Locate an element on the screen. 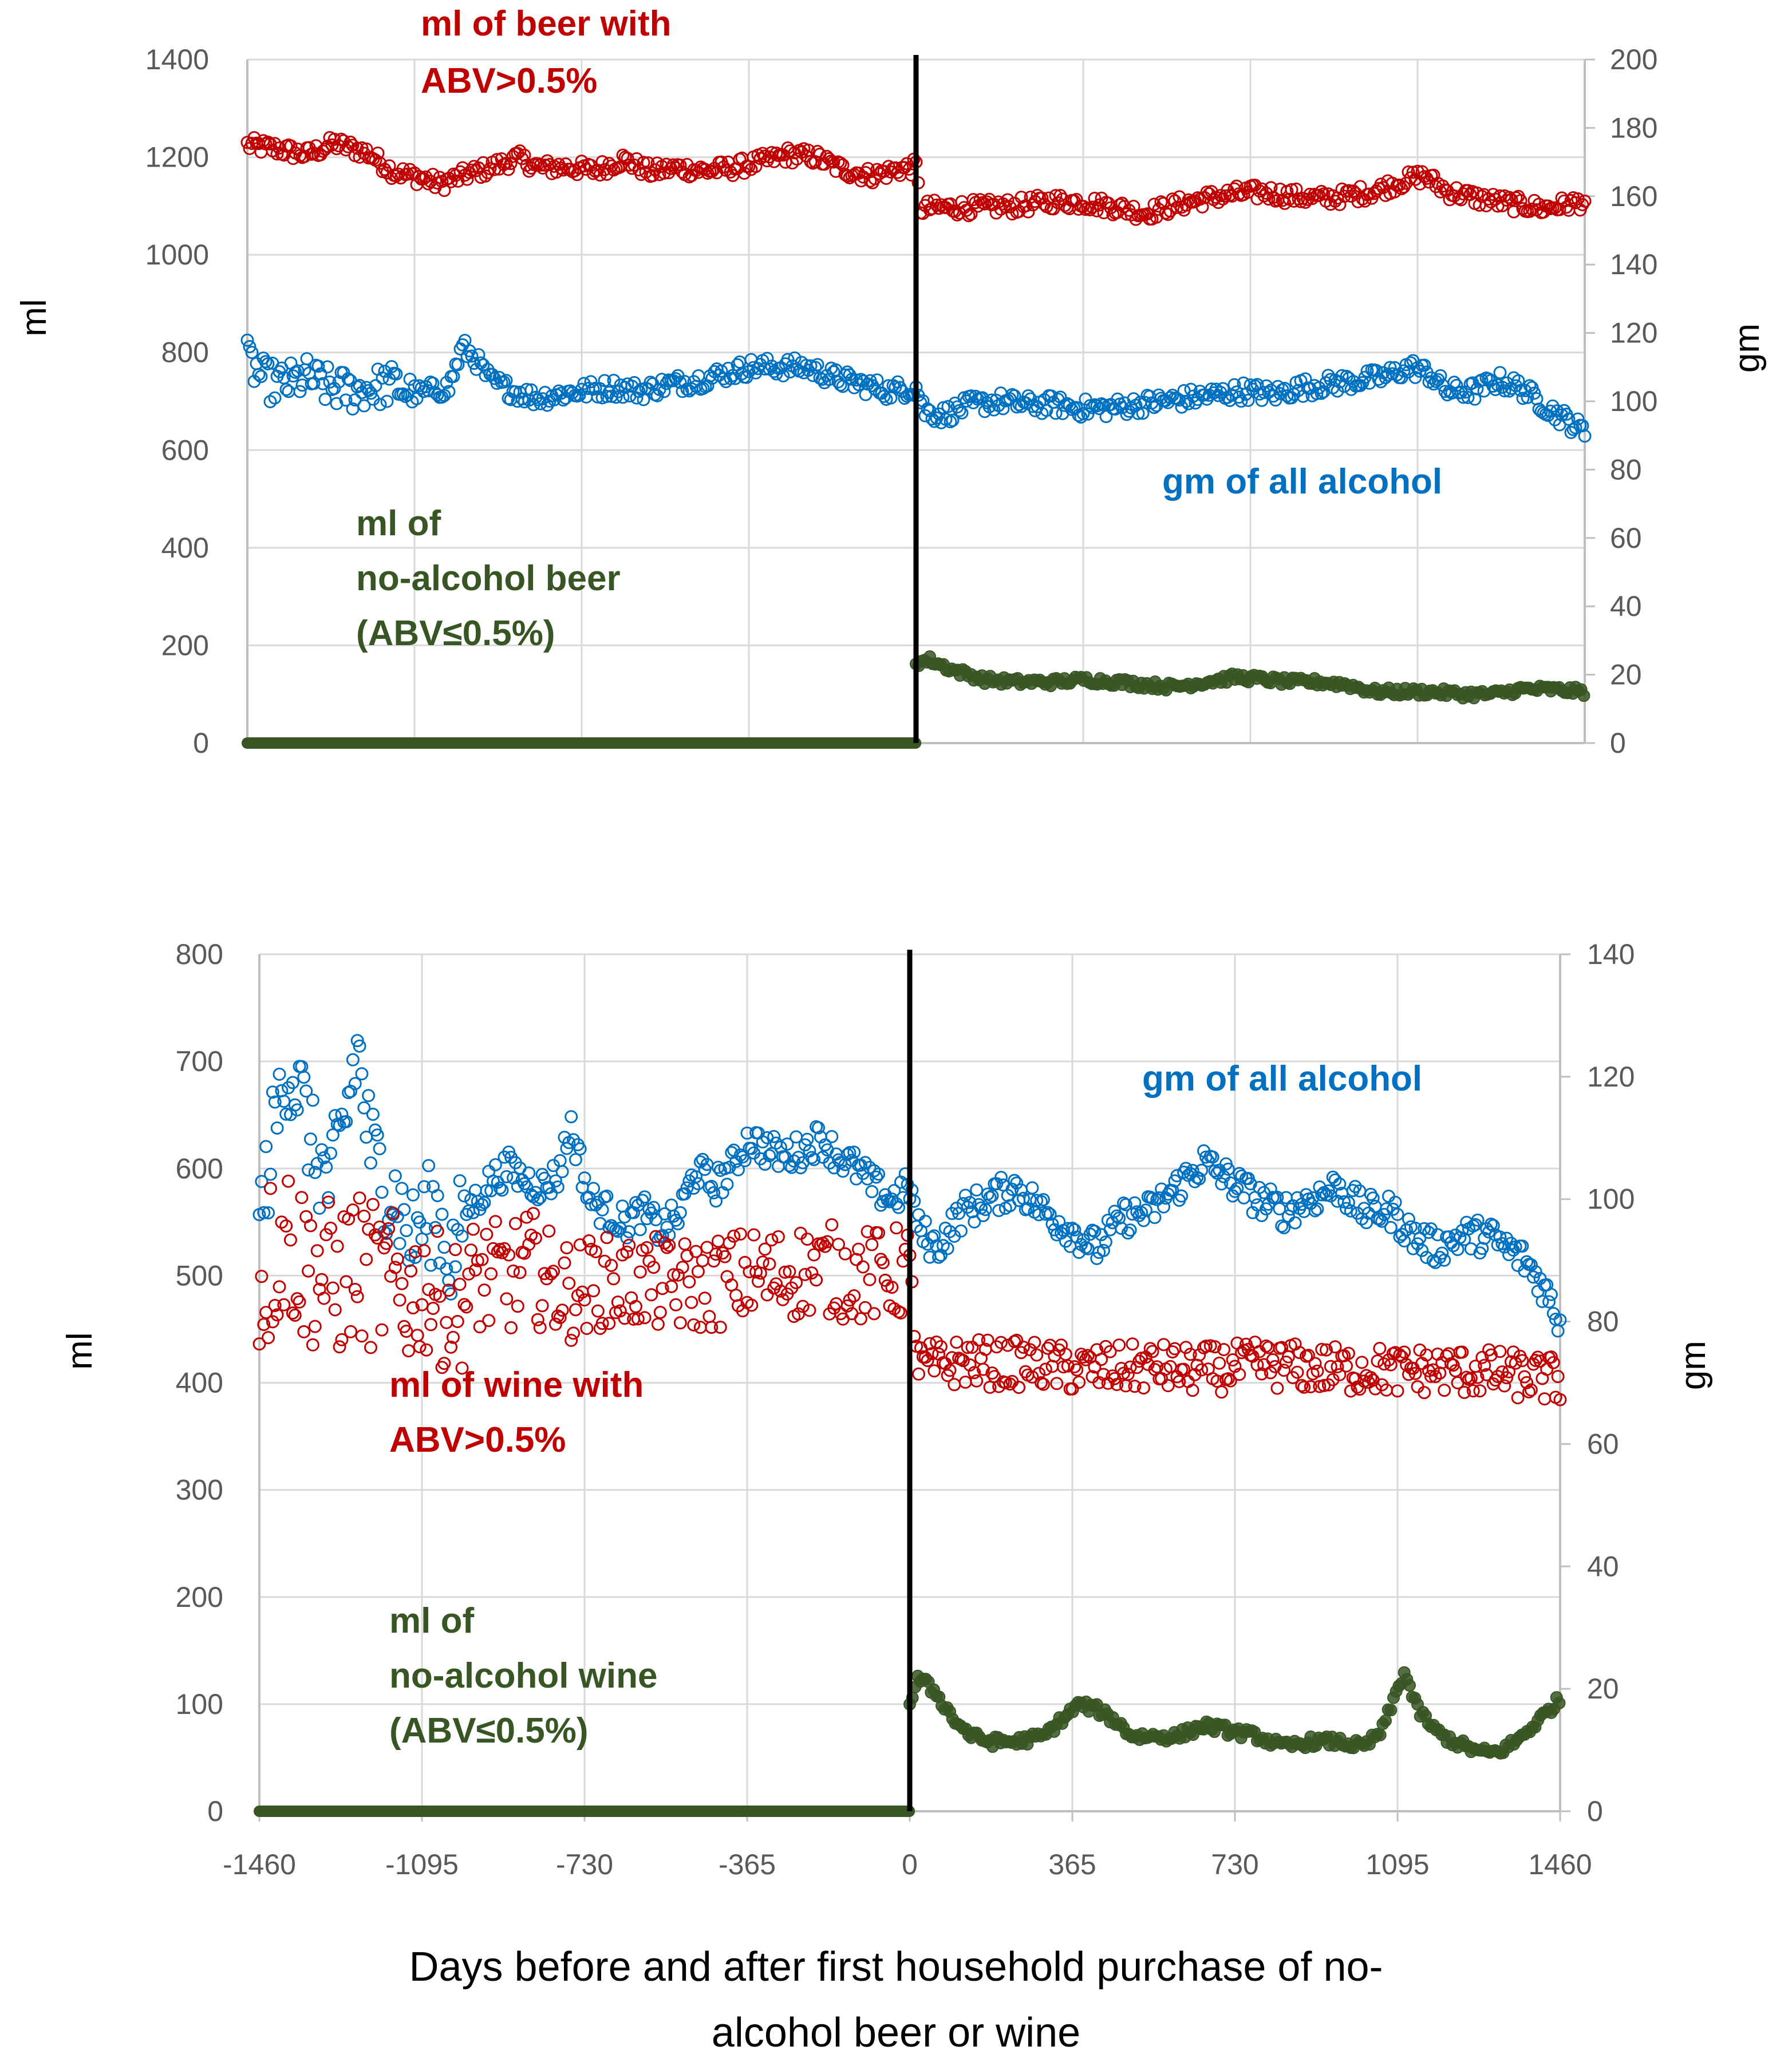 Image resolution: width=1792 pixels, height=2066 pixels. y-left-axis-title: ml is located at coordinates (80, 1350).